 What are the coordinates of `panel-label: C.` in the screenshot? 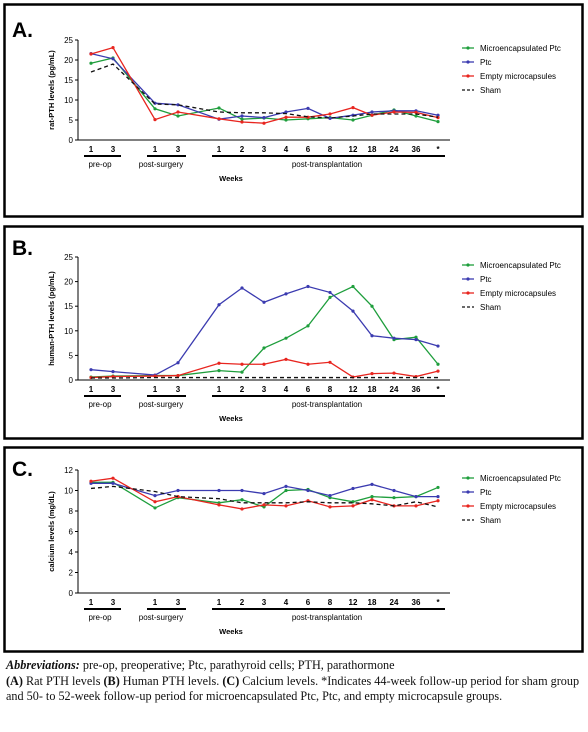 It's located at (22, 469).